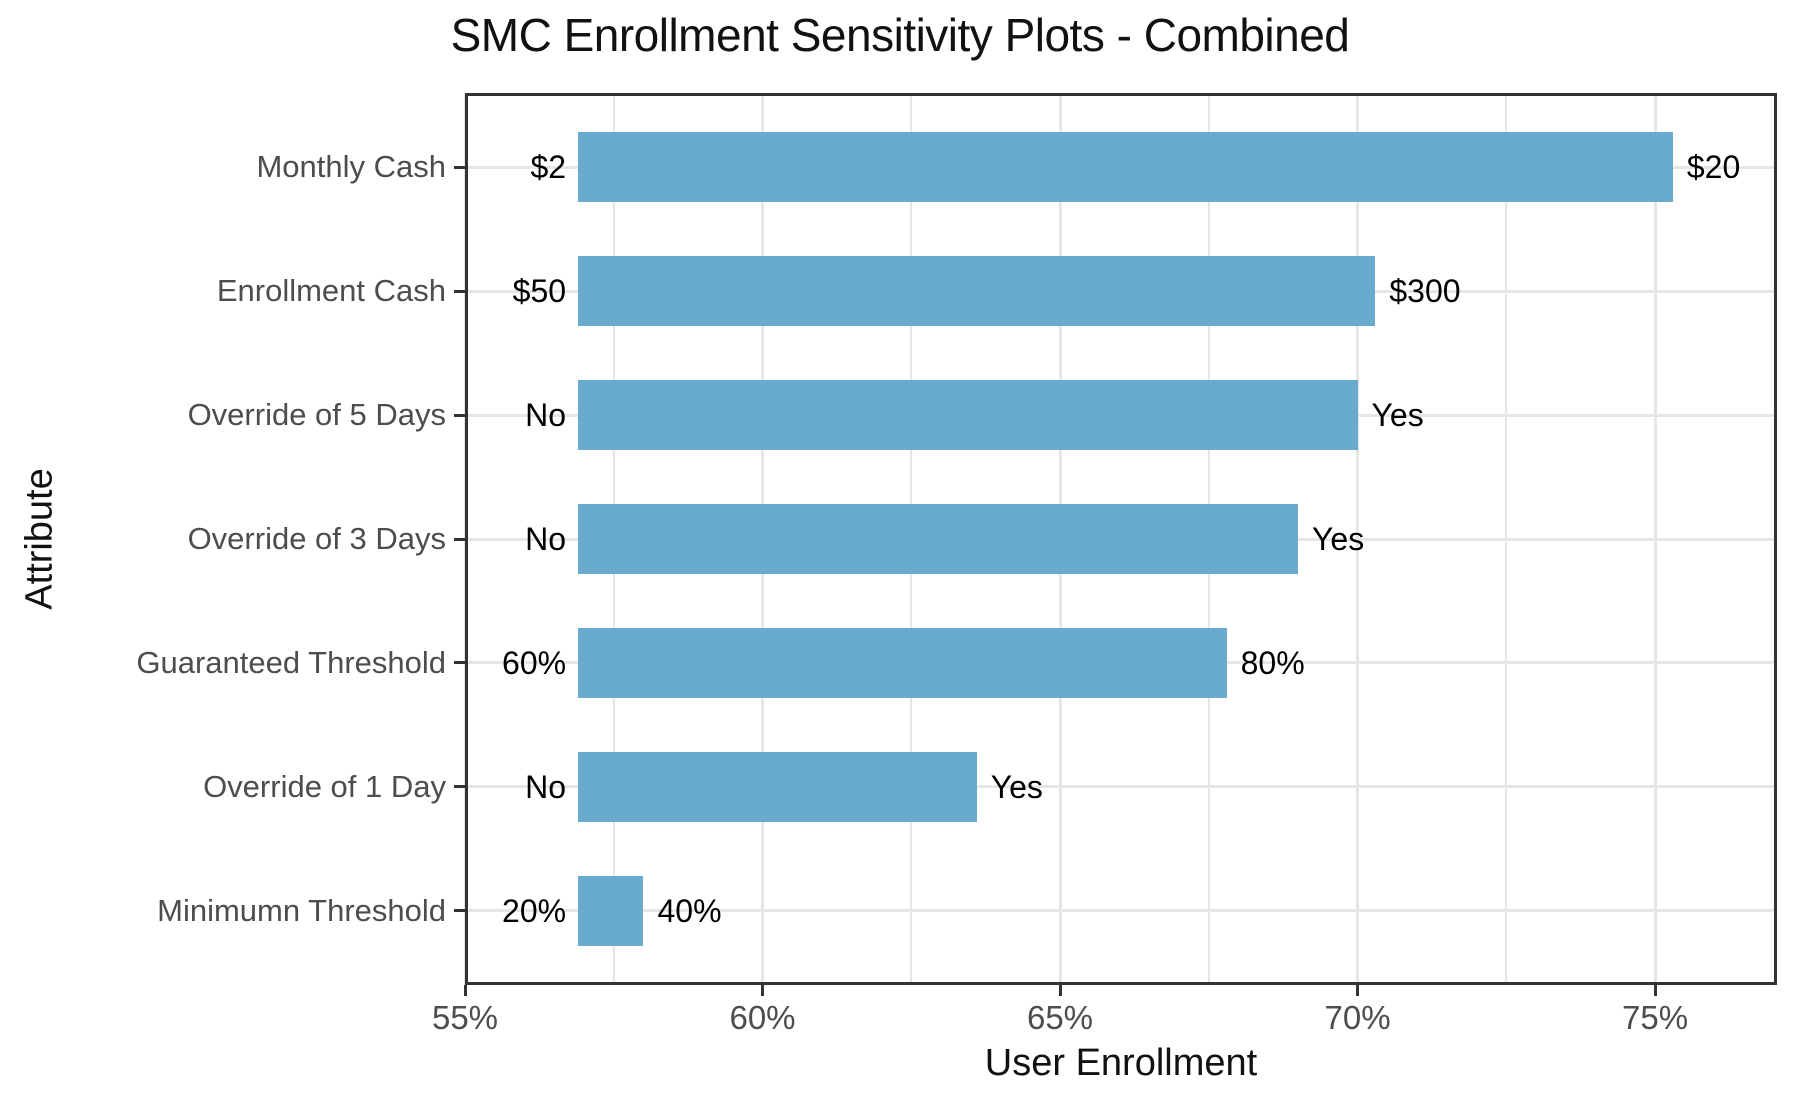 This screenshot has height=1112, width=1800. Describe the element at coordinates (316, 415) in the screenshot. I see `y-tick-label: Override of 5 Days` at that location.